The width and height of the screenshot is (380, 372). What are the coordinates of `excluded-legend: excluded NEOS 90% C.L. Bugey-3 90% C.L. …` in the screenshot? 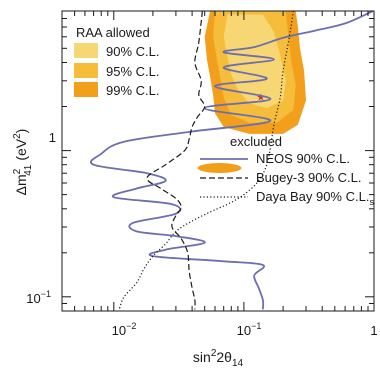 It's located at (287, 170).